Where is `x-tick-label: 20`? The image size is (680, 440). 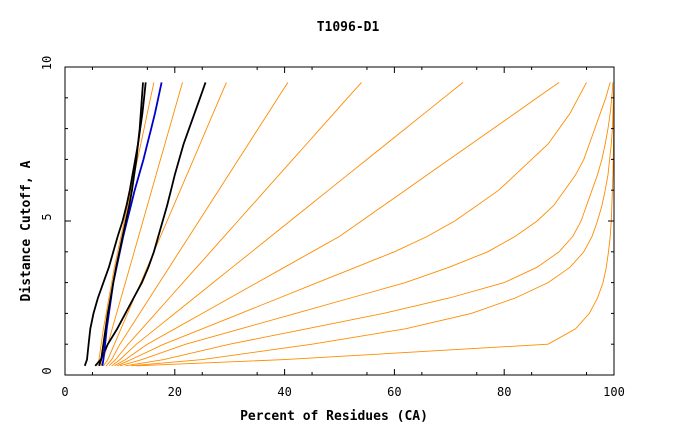 x-tick-label: 20 is located at coordinates (175, 392).